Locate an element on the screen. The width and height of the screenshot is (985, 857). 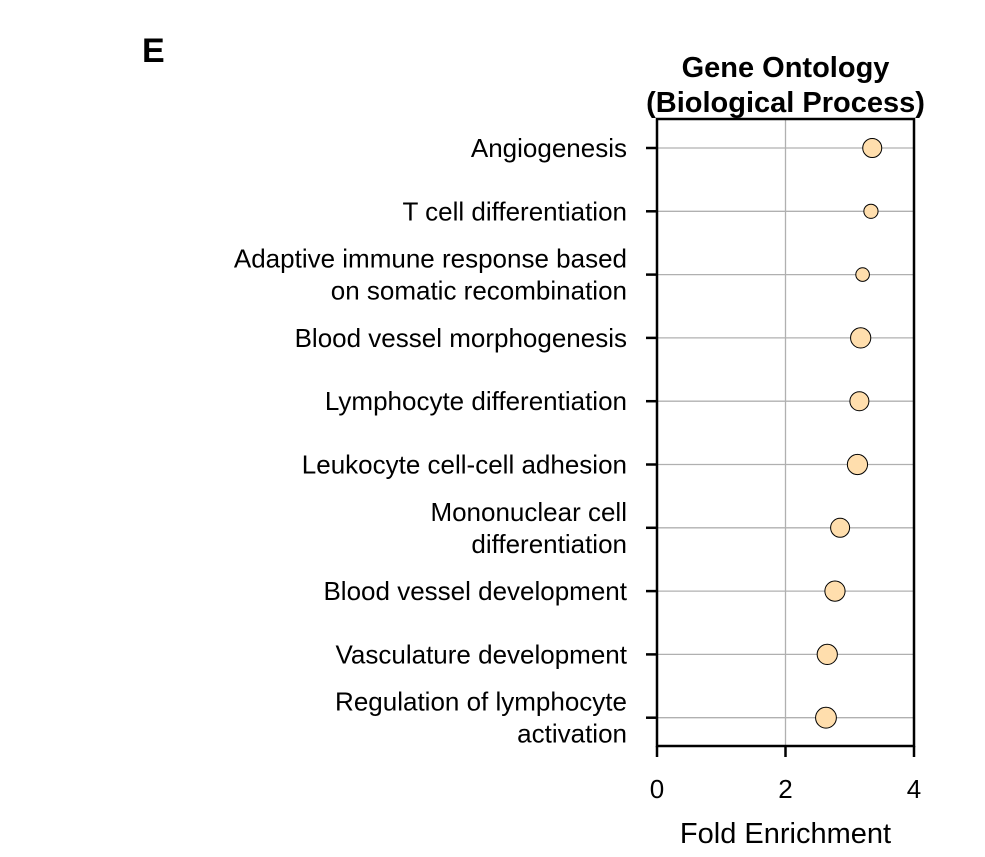
category-label: Vasculature development is located at coordinates (482, 654).